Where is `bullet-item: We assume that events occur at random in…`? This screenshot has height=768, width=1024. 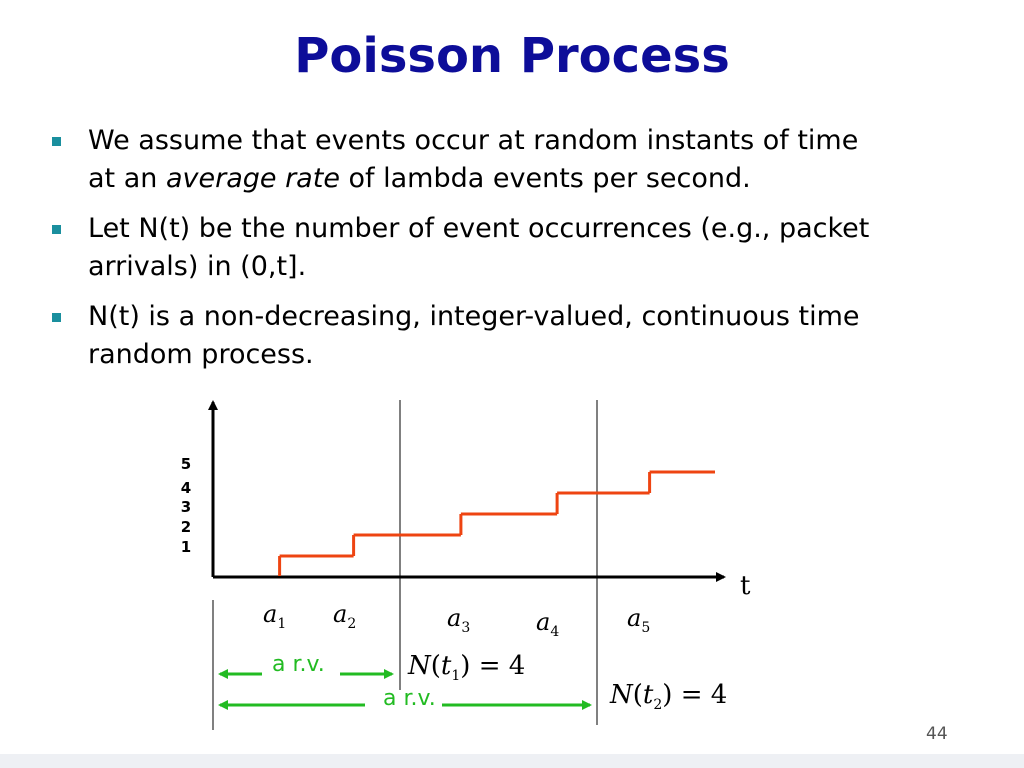
bullet-item: We assume that events occur at random in… is located at coordinates (517, 160).